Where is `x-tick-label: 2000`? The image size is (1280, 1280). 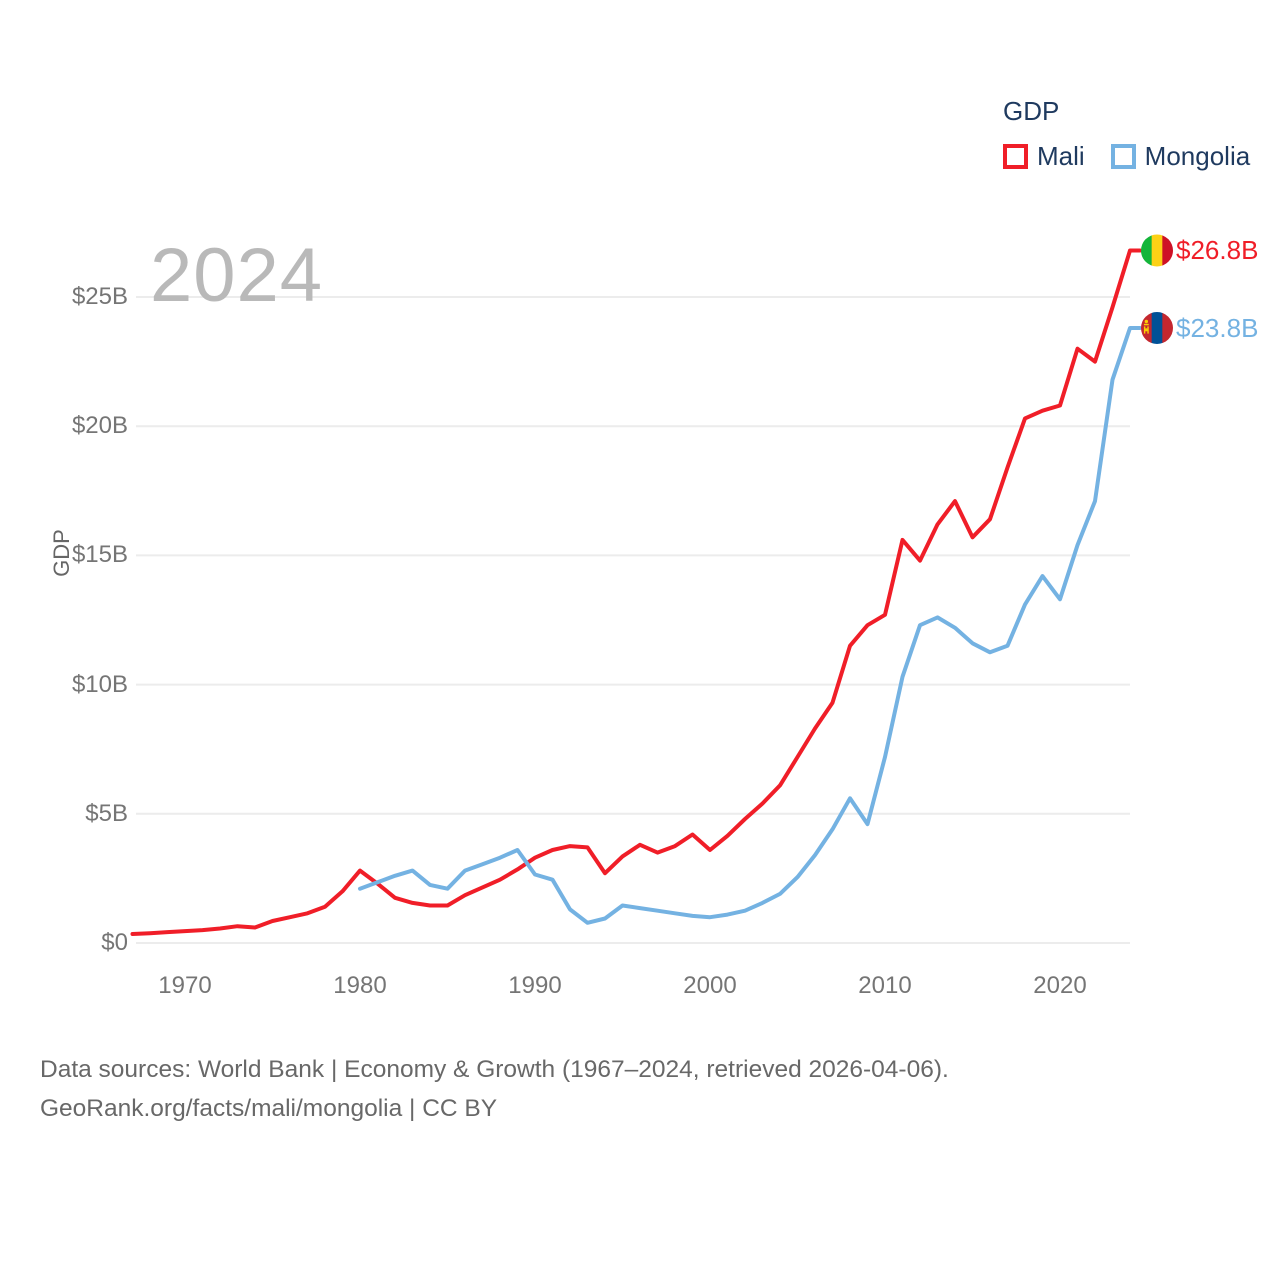
x-tick-label: 2000 is located at coordinates (710, 985).